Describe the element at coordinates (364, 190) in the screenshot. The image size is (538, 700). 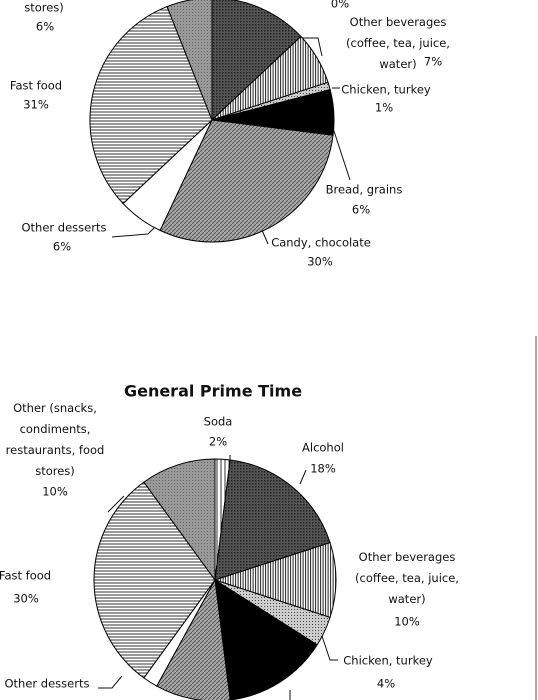
I see `slice-label: Bread, grains` at that location.